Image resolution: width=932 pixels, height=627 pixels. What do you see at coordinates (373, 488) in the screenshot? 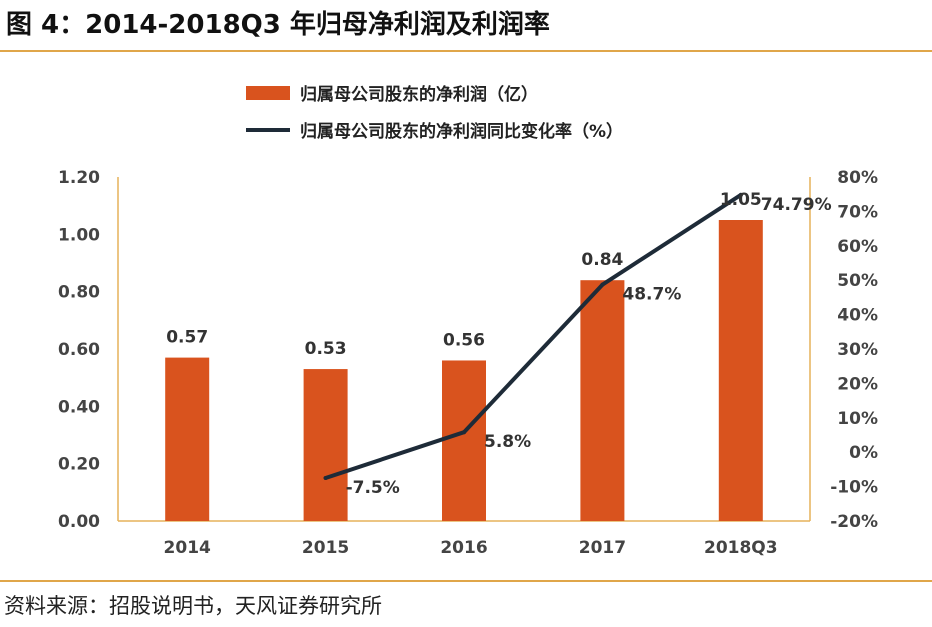
I see `line-value-label: -7.5%` at bounding box center [373, 488].